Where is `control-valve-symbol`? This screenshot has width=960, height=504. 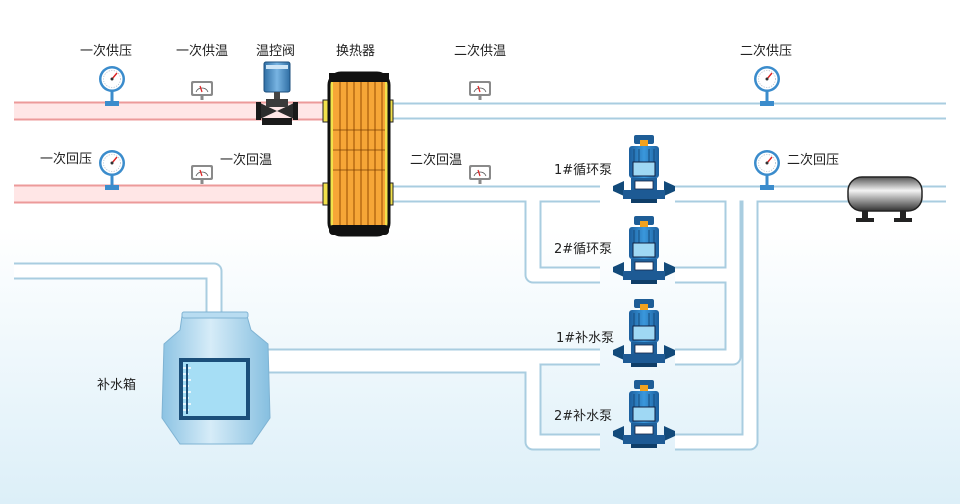
control-valve-symbol is located at coordinates (277, 93).